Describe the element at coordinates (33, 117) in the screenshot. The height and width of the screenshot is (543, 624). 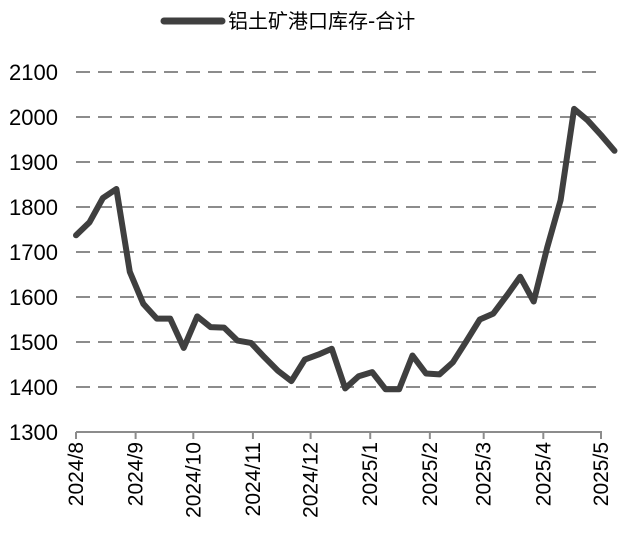
I see `y-tick-label-2000: 2000` at that location.